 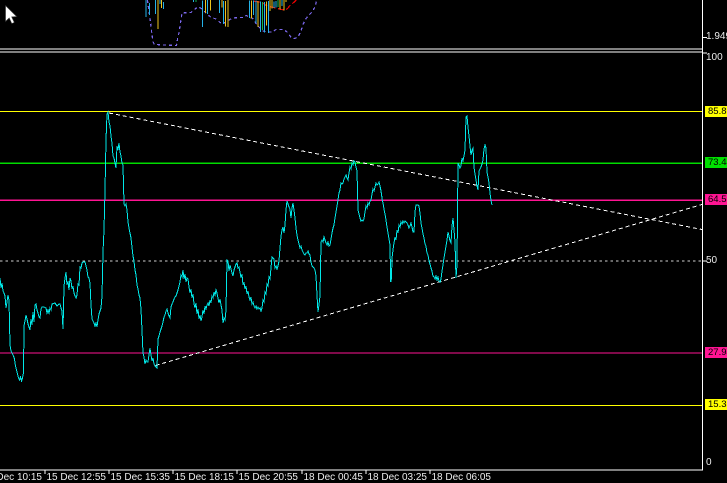 I want to click on time-label-0: 15 Dec 10:15, so click(x=21, y=477).